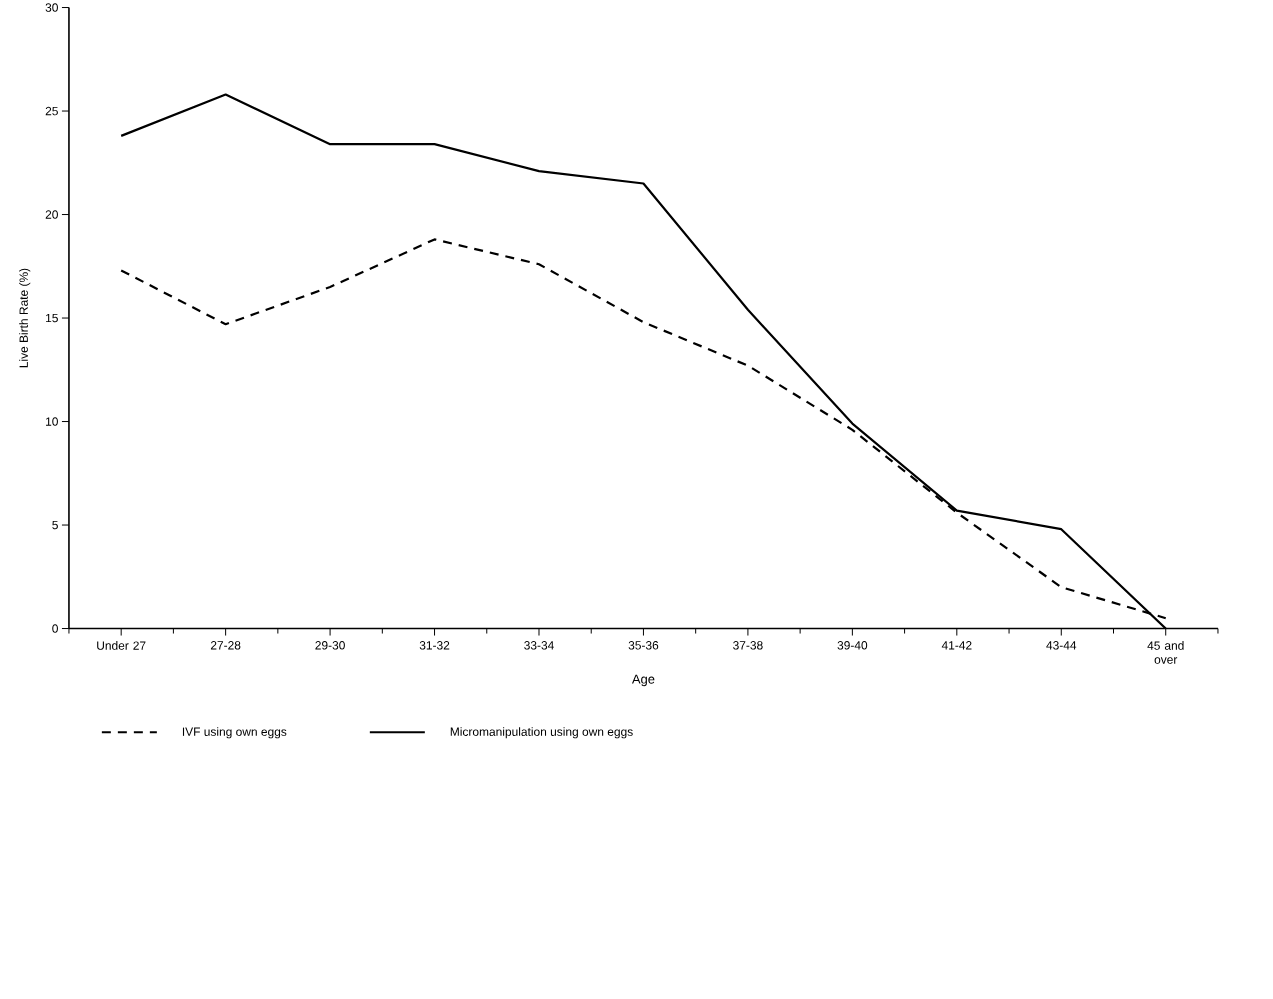  I want to click on y-tick-label: 25, so click(51, 111).